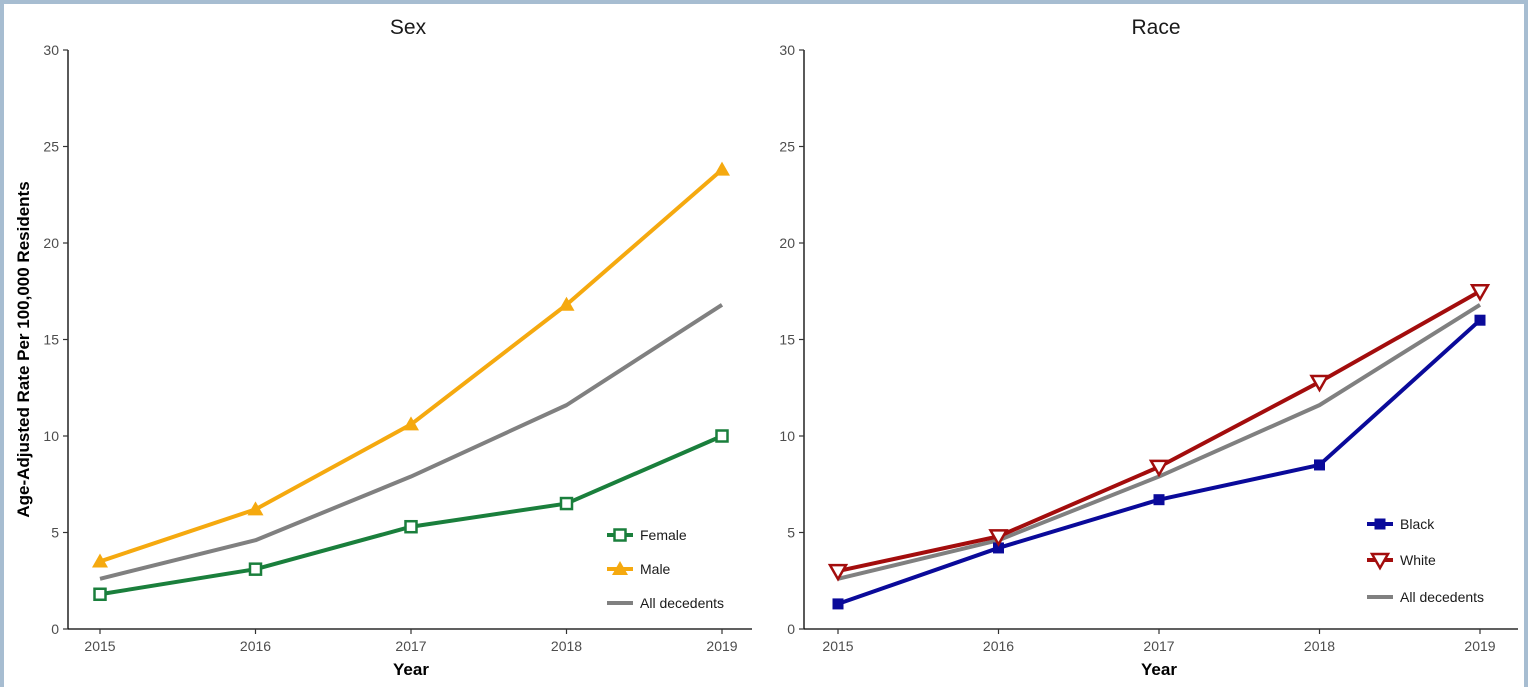 This screenshot has height=687, width=1528. Describe the element at coordinates (1155, 27) in the screenshot. I see `panel-title: Race` at that location.